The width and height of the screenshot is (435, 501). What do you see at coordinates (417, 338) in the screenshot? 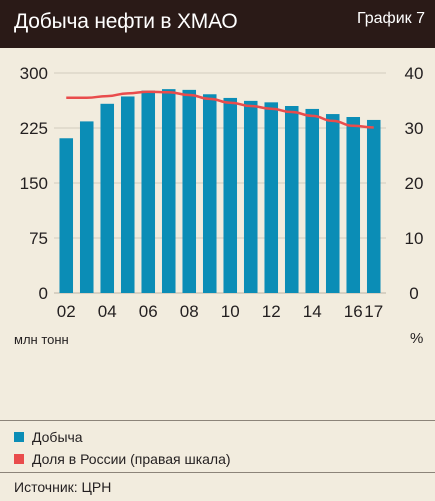
I see `right-axis-unit: %` at bounding box center [417, 338].